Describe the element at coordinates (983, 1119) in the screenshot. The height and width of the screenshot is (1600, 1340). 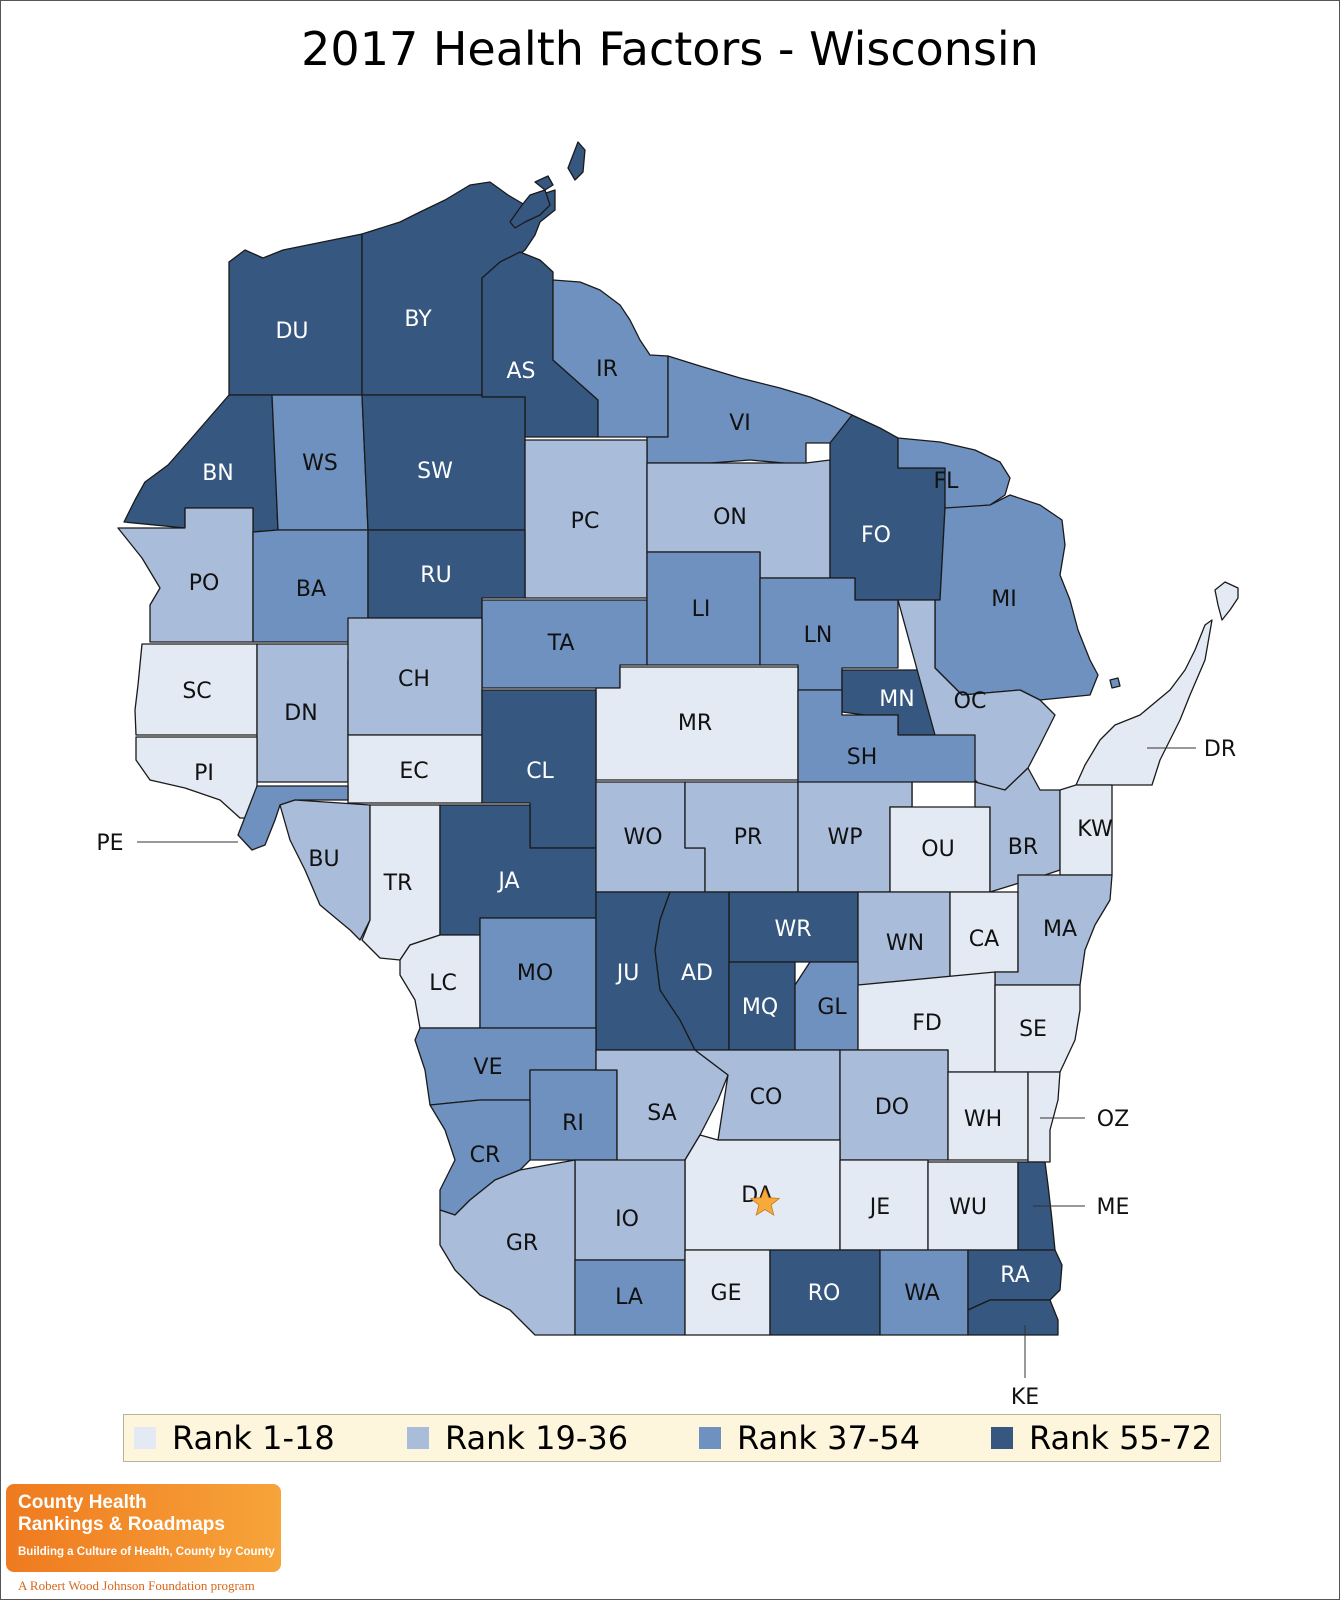
I see `county-label-wh: WH` at that location.